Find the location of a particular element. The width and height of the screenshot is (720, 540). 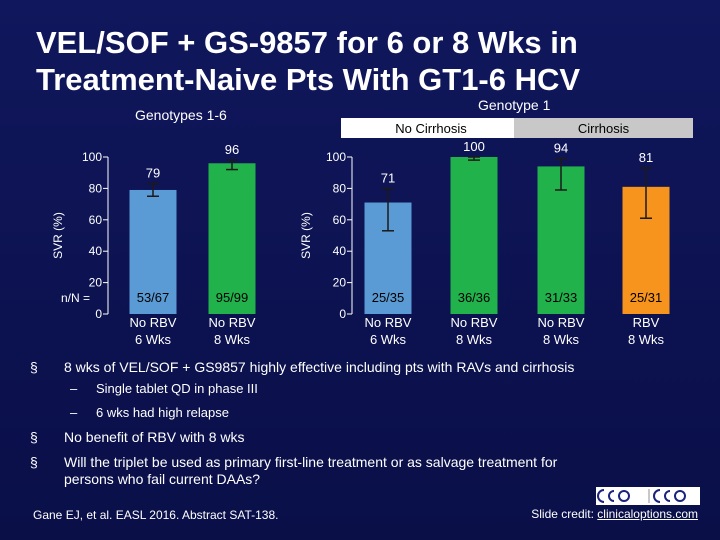

group-header-label: Cirrhosis is located at coordinates (604, 128).